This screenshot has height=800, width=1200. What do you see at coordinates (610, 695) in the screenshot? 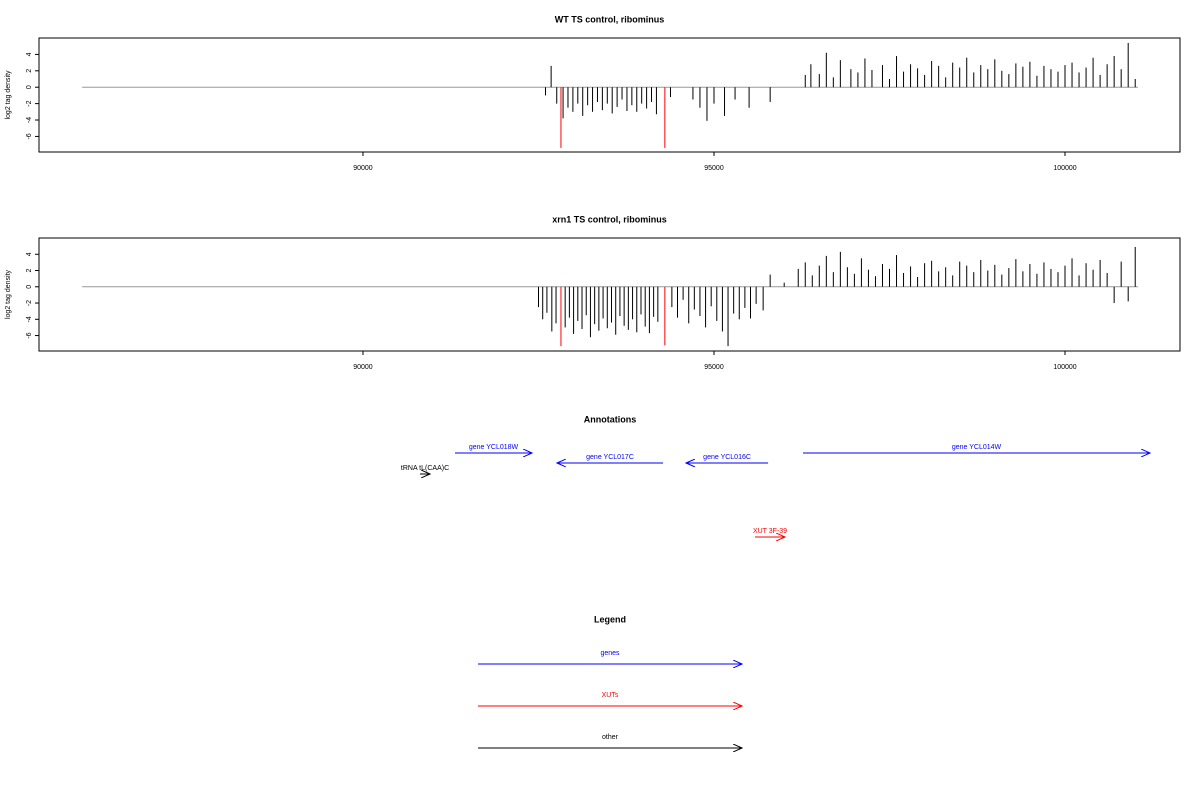
I see `legend-label: XUTs` at bounding box center [610, 695].